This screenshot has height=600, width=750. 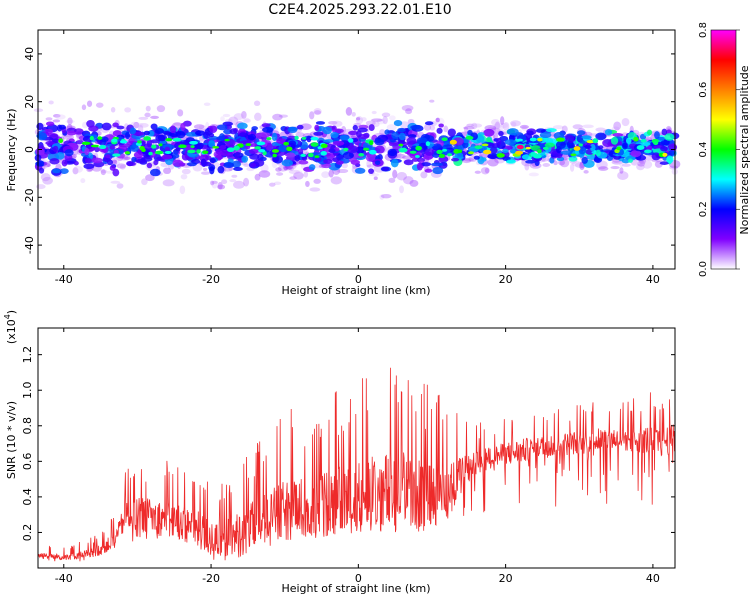 What do you see at coordinates (703, 30) in the screenshot?
I see `colorbar-tick-label: 0.8` at bounding box center [703, 30].